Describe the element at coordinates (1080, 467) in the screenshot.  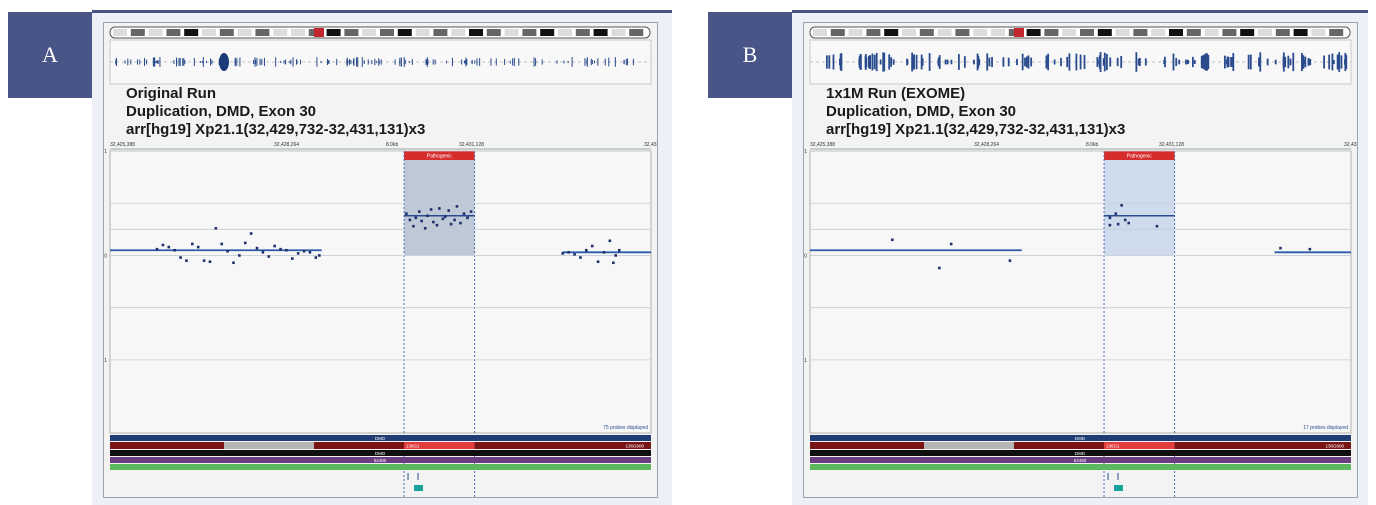
I see `coverage-track` at that location.